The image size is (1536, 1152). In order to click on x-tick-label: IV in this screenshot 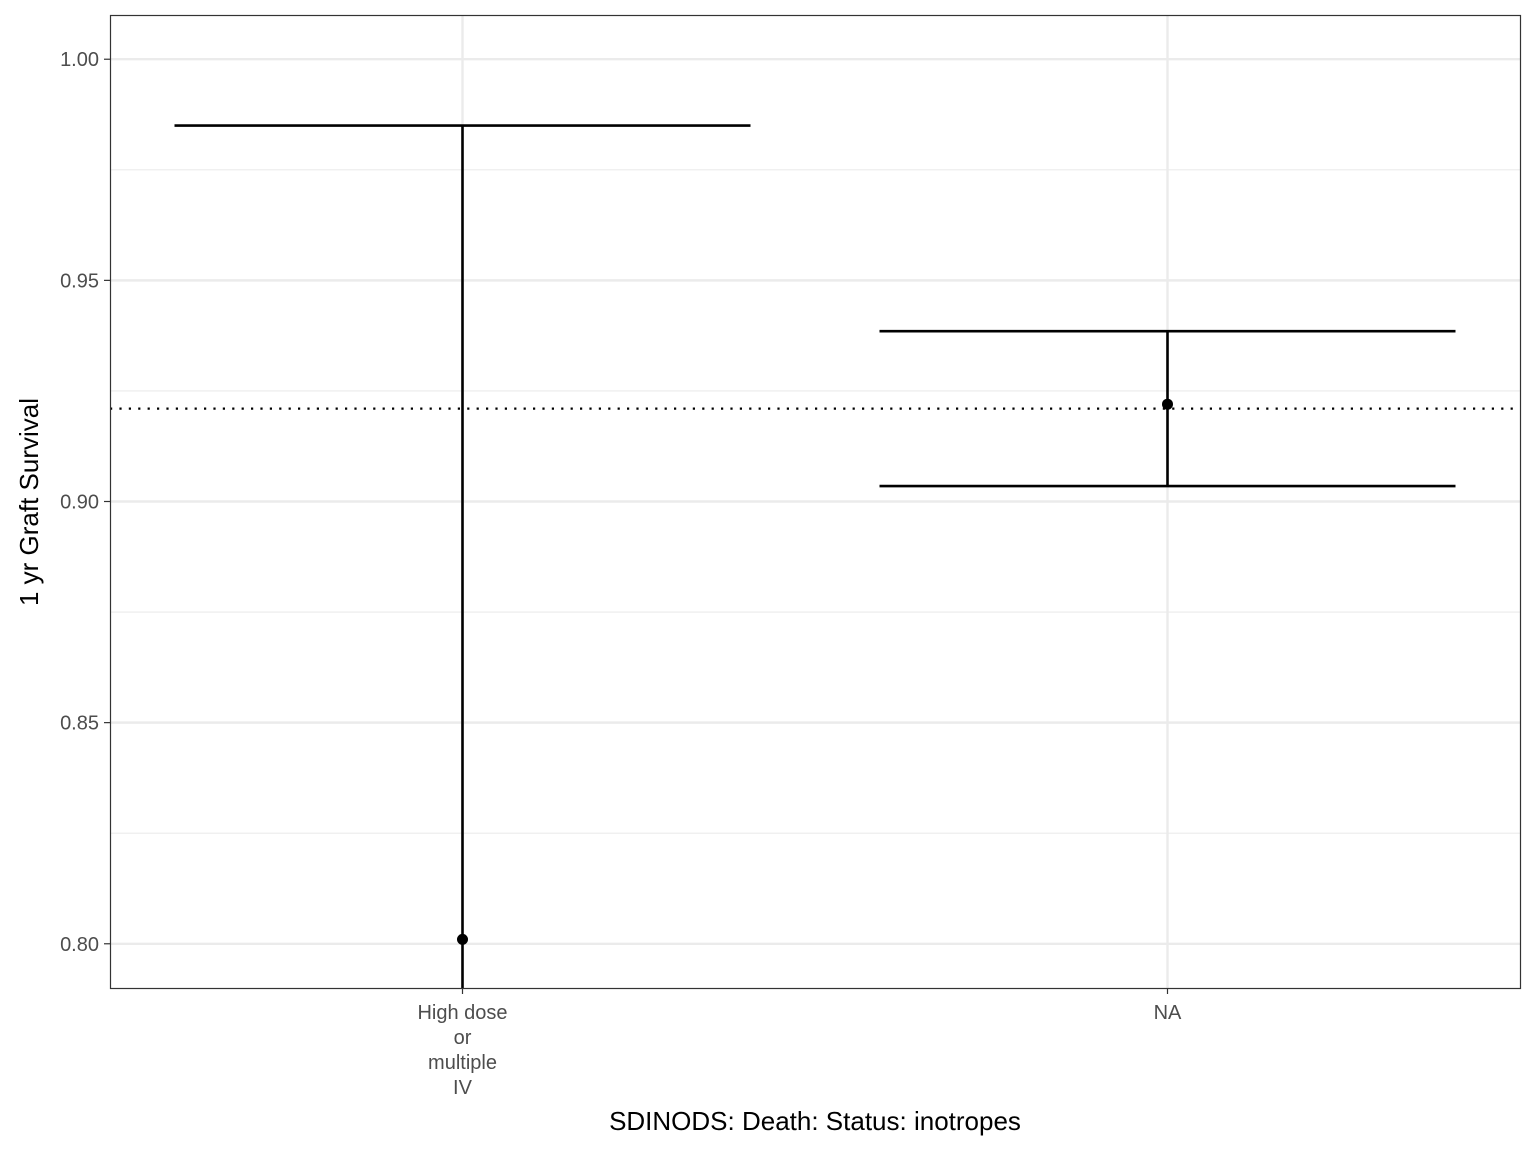, I will do `click(463, 1088)`.